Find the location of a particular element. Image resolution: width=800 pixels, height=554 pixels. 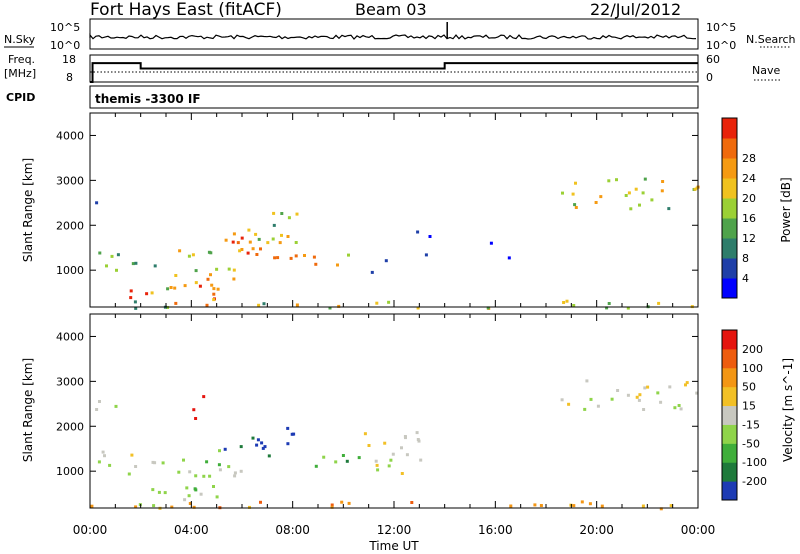

colorbar-tick-label: 200 is located at coordinates (752, 349).